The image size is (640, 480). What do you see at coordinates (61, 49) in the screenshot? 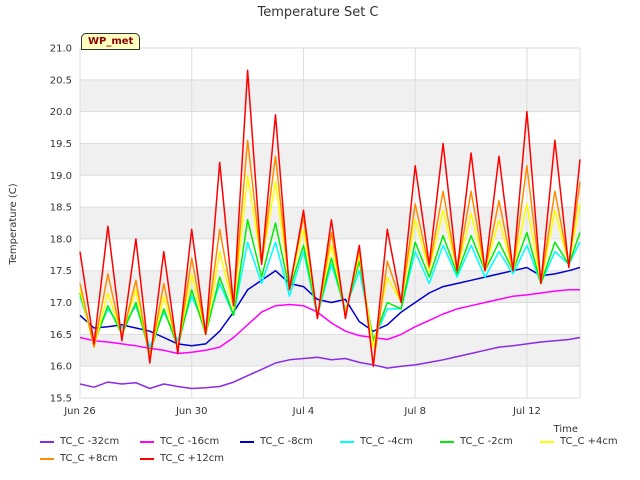
I see `y-tick-label: 21.0` at bounding box center [61, 49].